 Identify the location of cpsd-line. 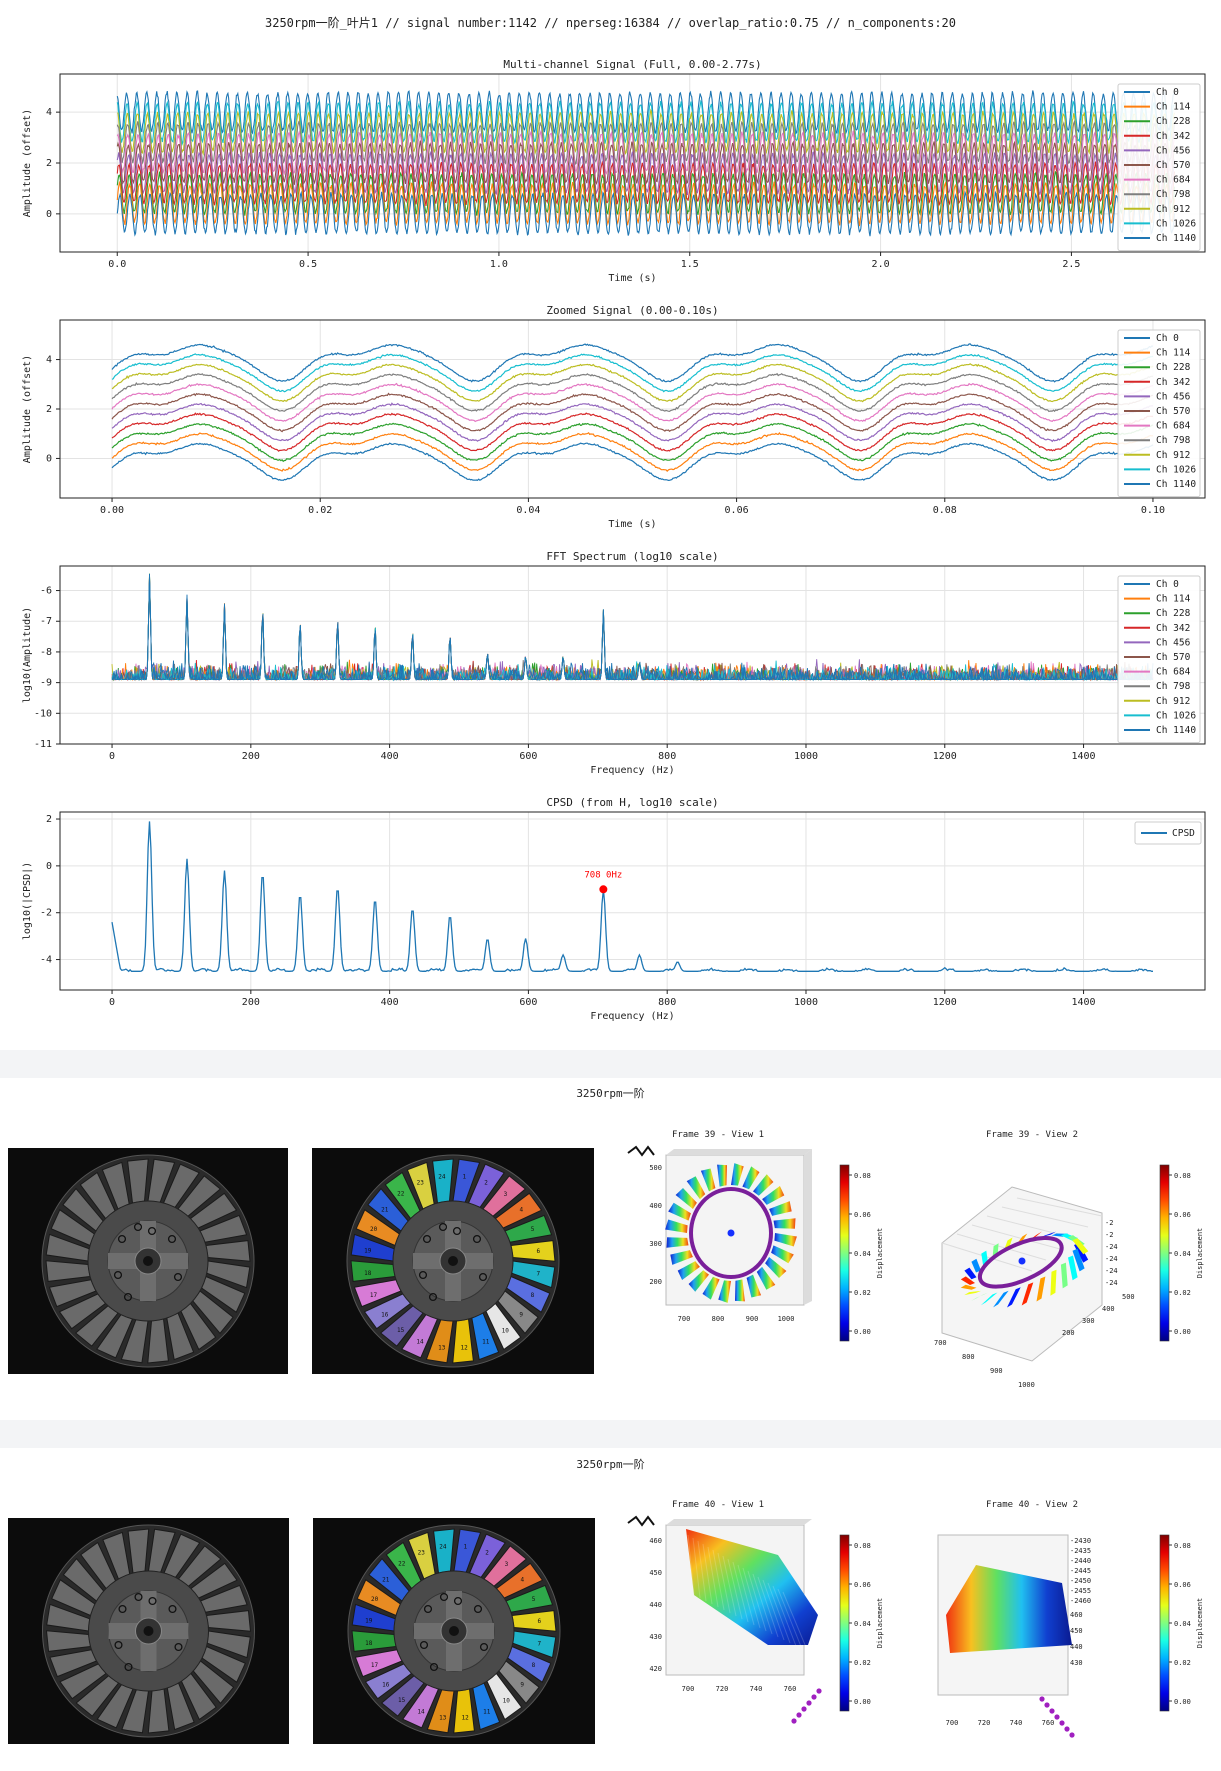
(632, 897).